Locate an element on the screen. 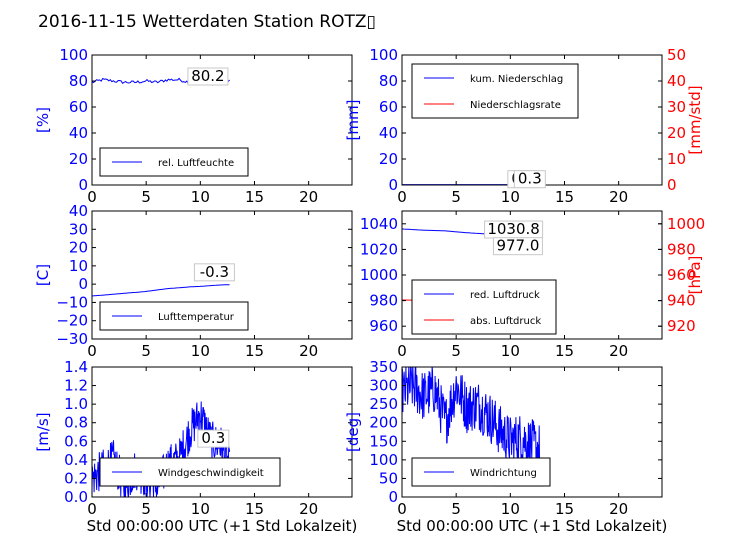 The height and width of the screenshot is (552, 736). y-tick-label: 0.6 is located at coordinates (76, 441).